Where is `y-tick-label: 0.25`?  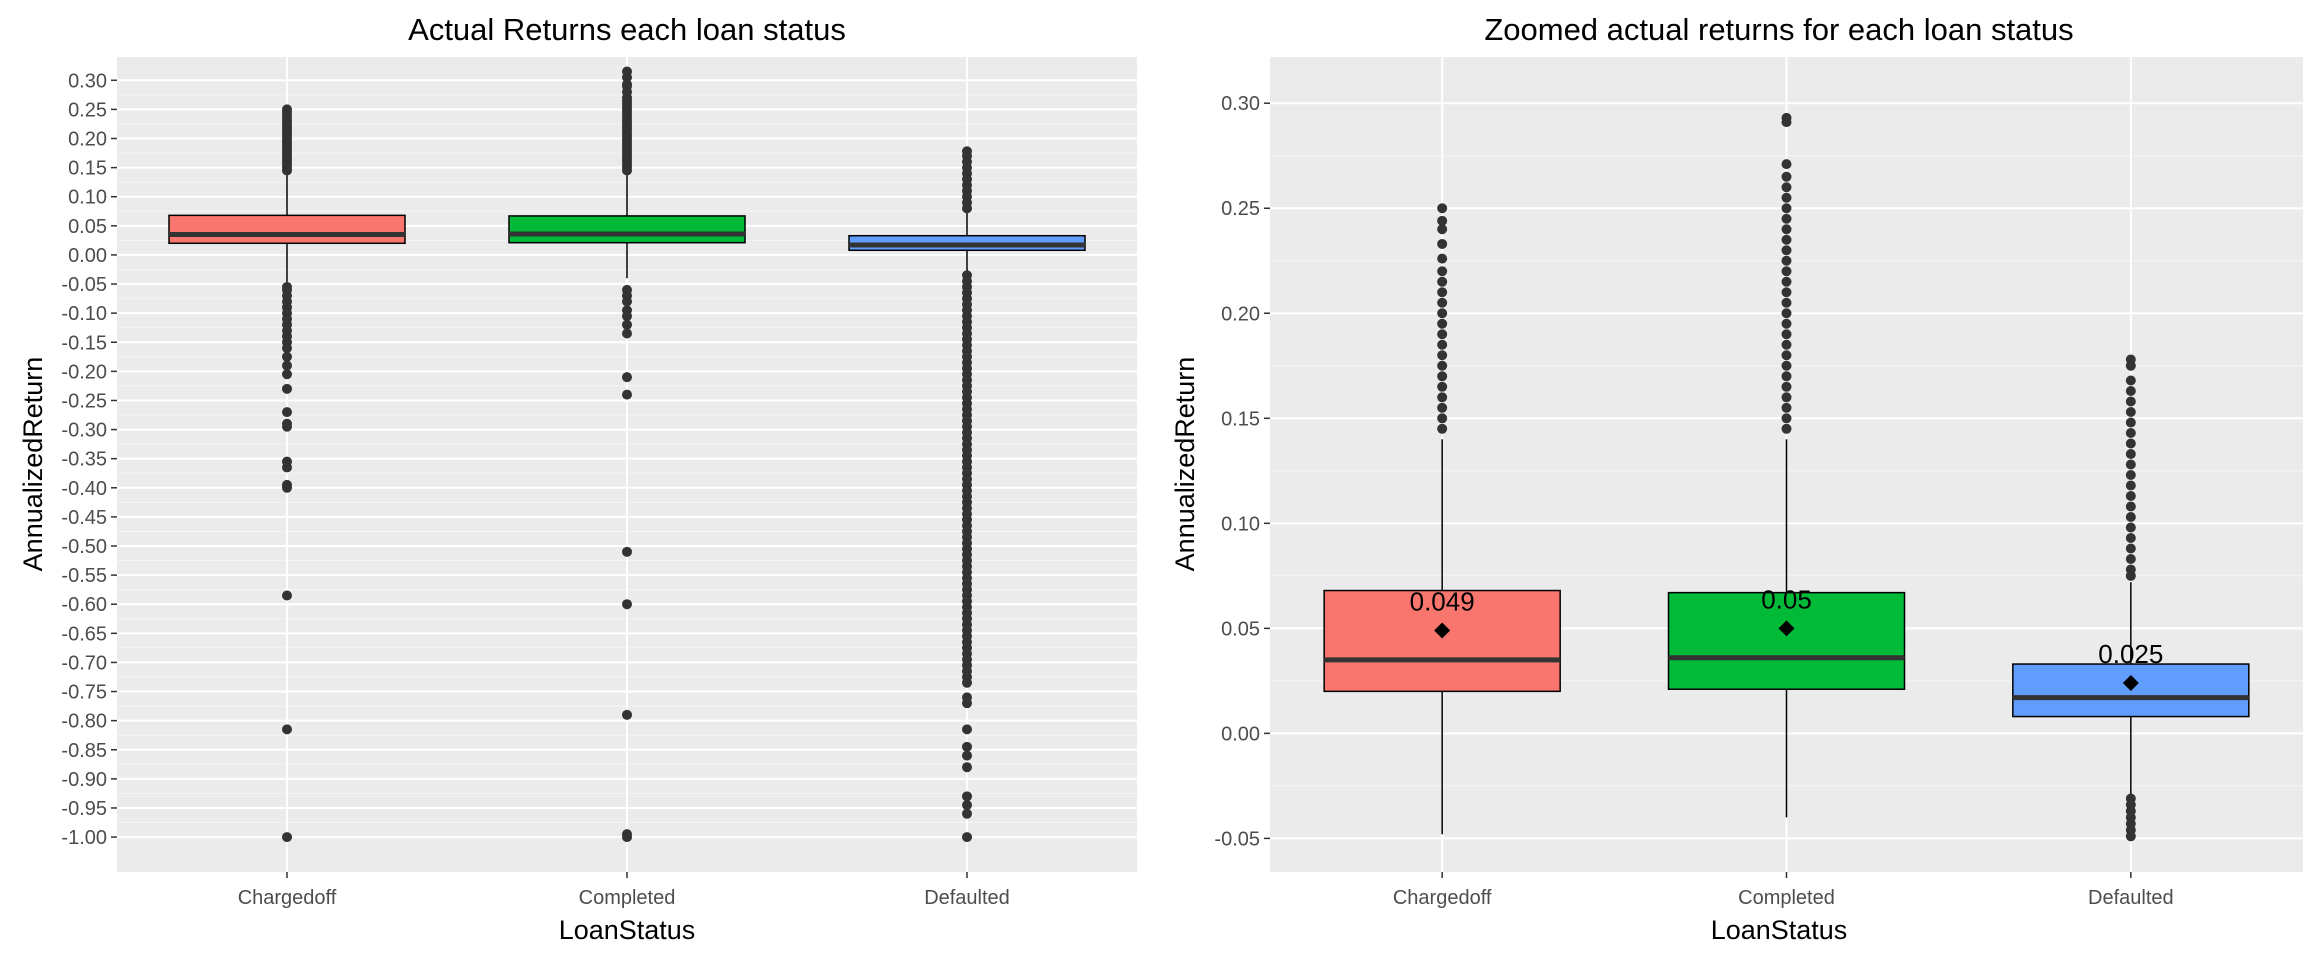 y-tick-label: 0.25 is located at coordinates (1240, 209).